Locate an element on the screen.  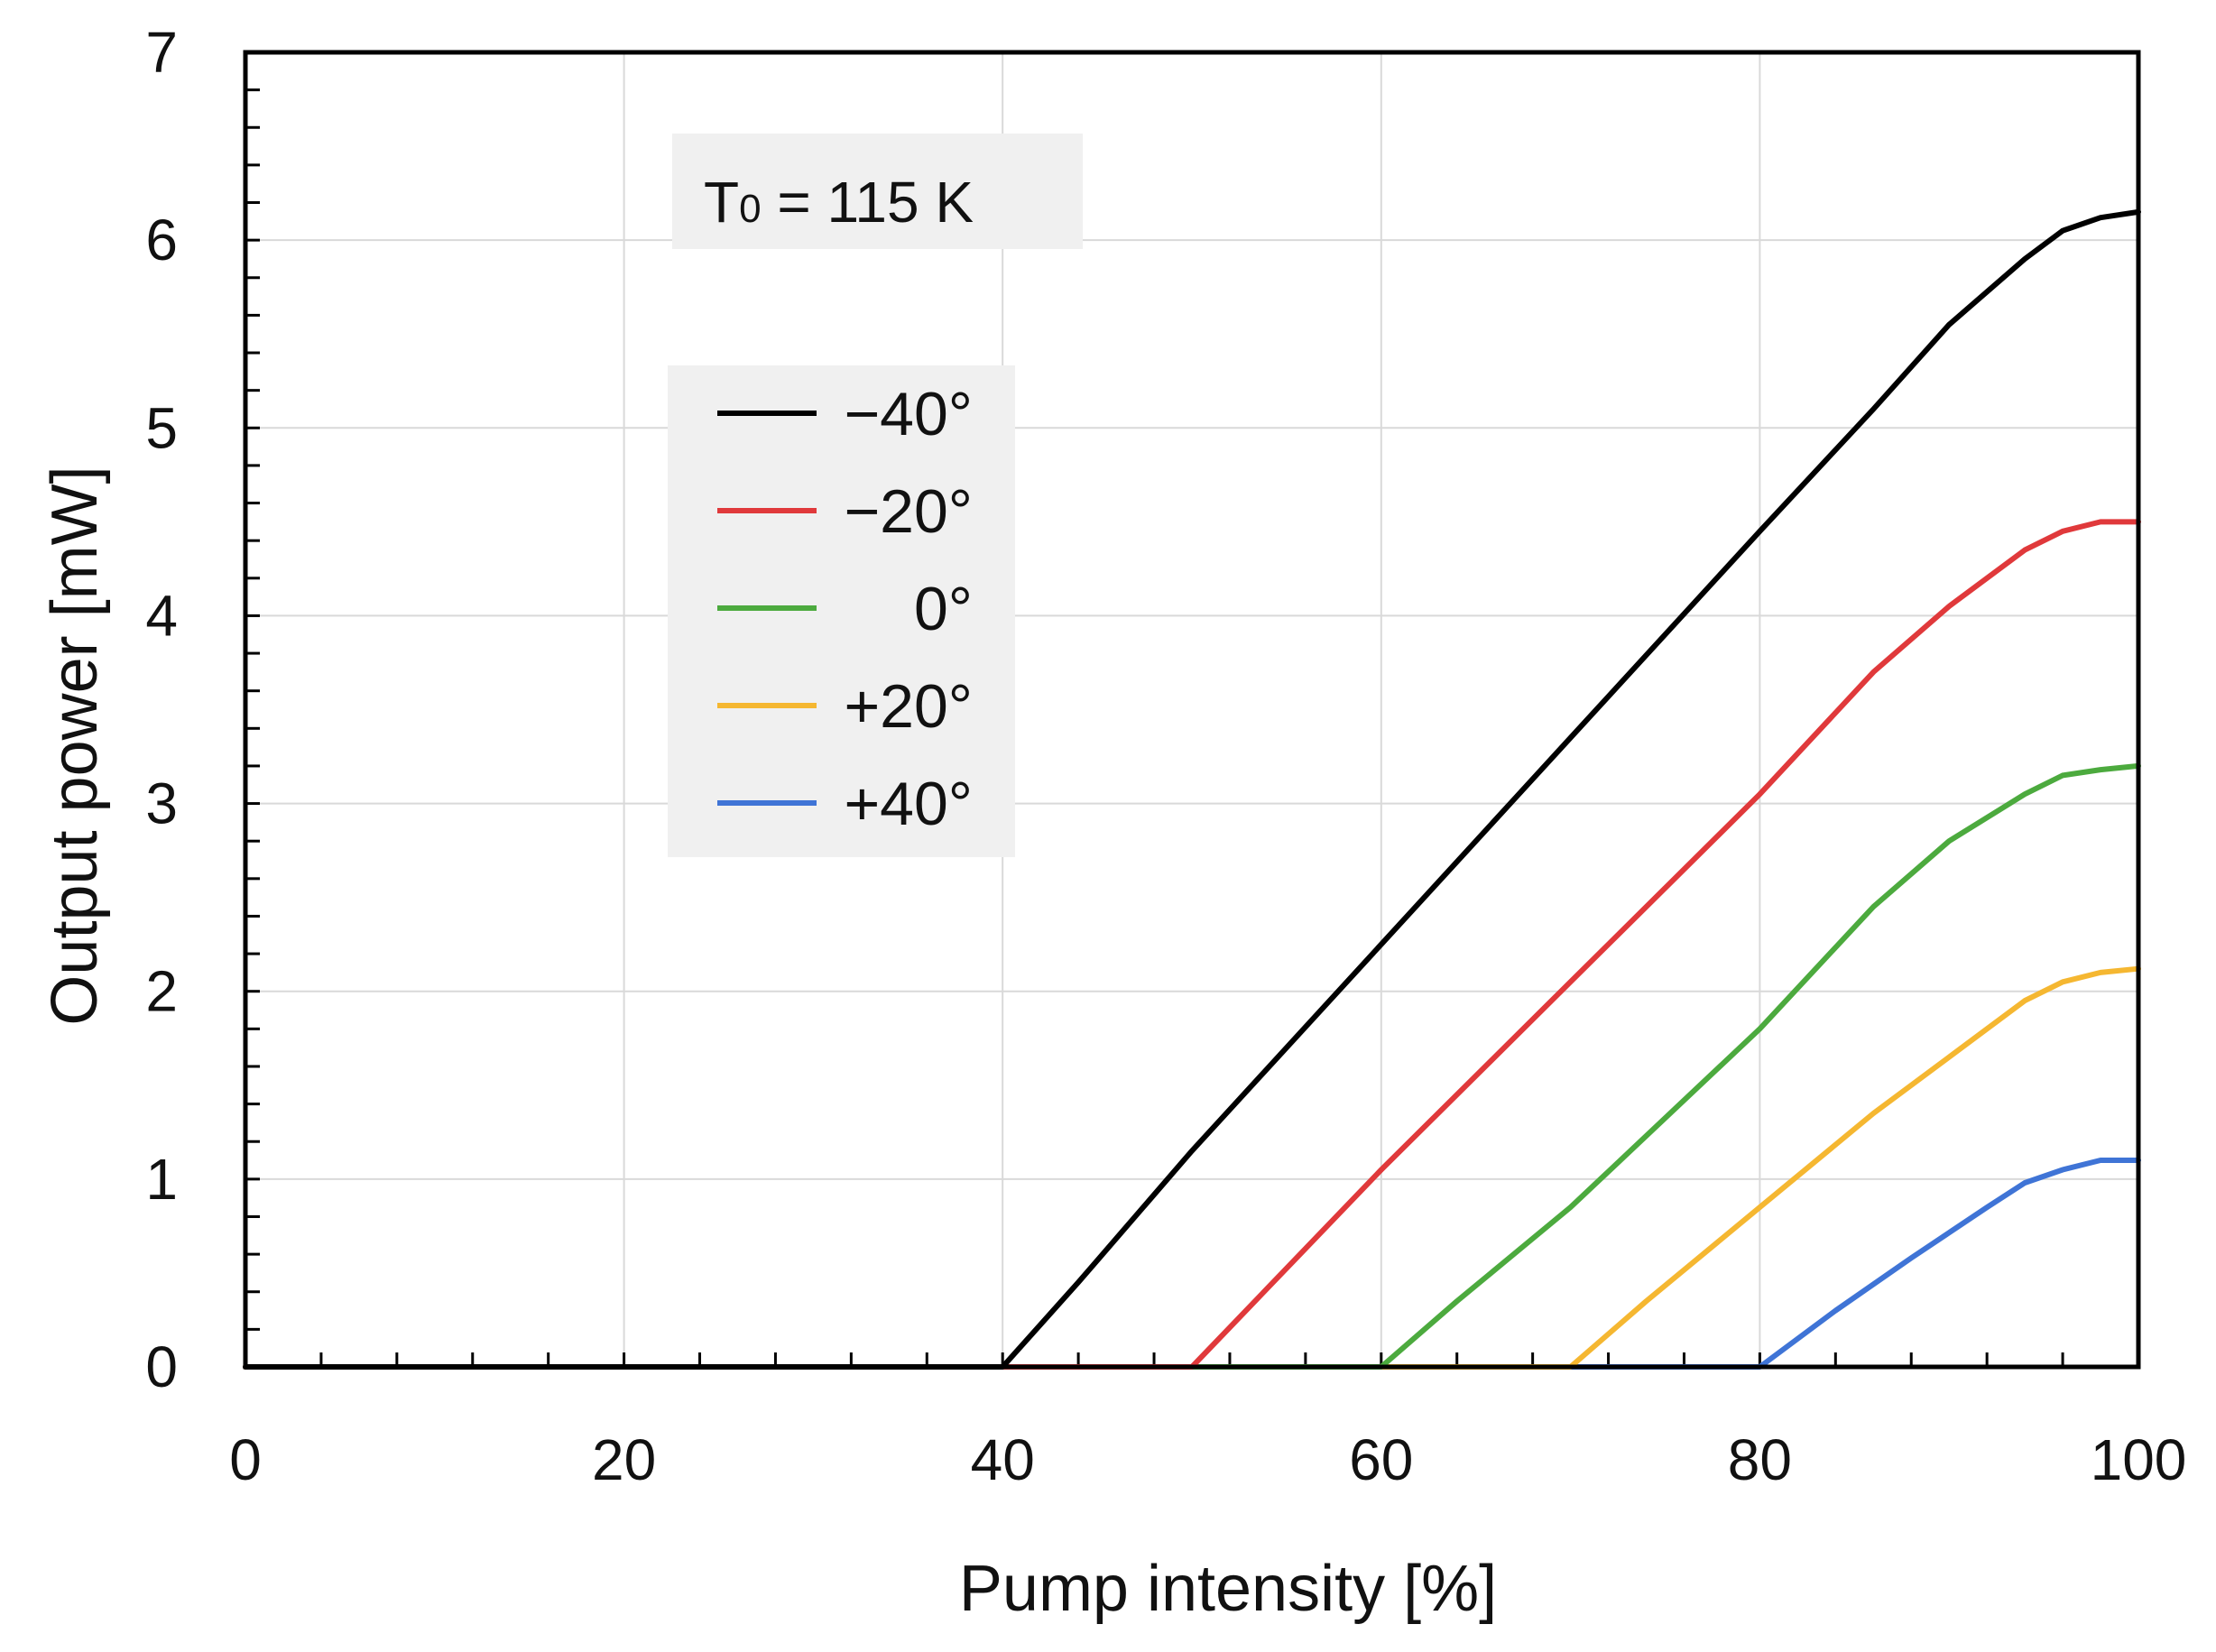
x-tick-label: 0 is located at coordinates (245, 1459).